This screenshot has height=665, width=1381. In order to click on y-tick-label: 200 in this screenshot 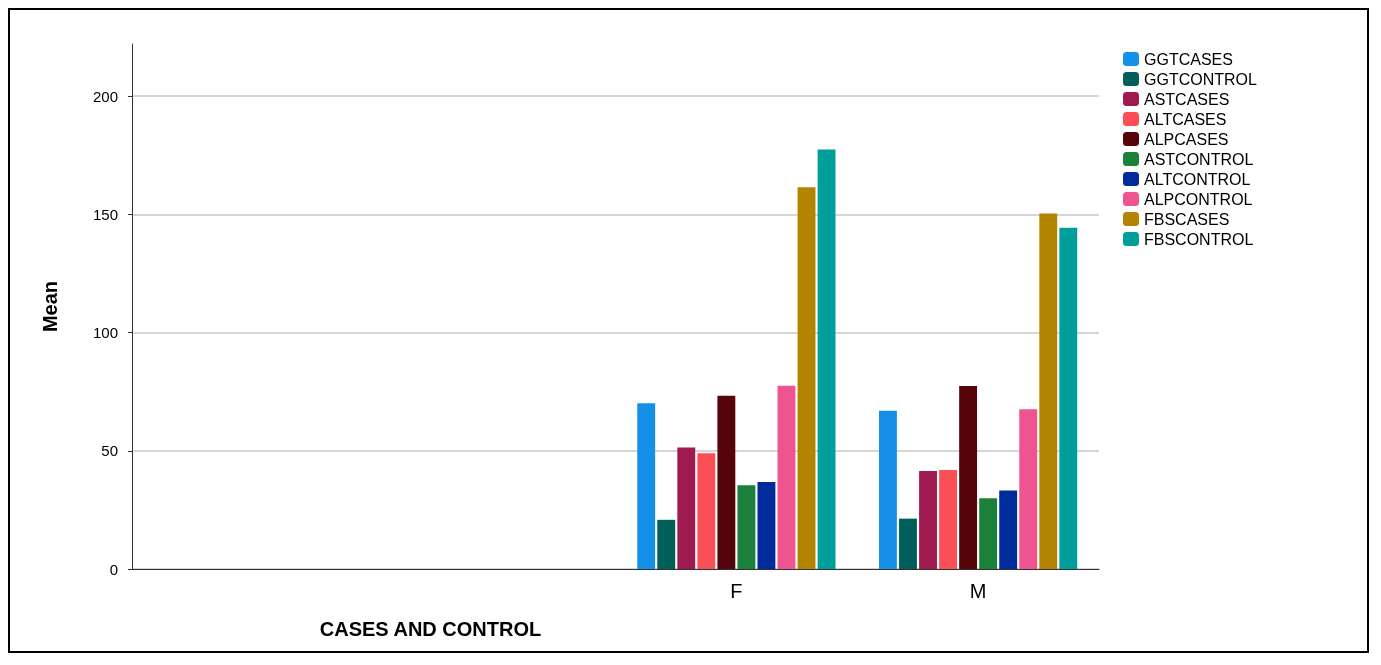, I will do `click(105, 96)`.